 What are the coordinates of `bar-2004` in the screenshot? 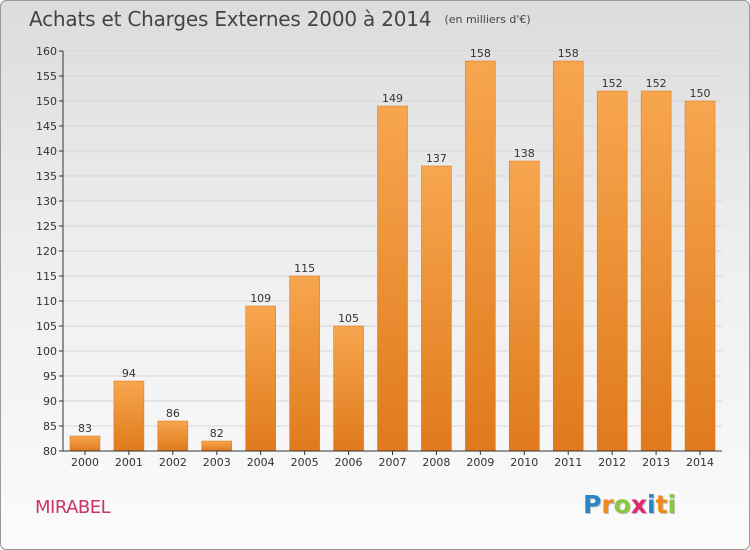 It's located at (260, 378).